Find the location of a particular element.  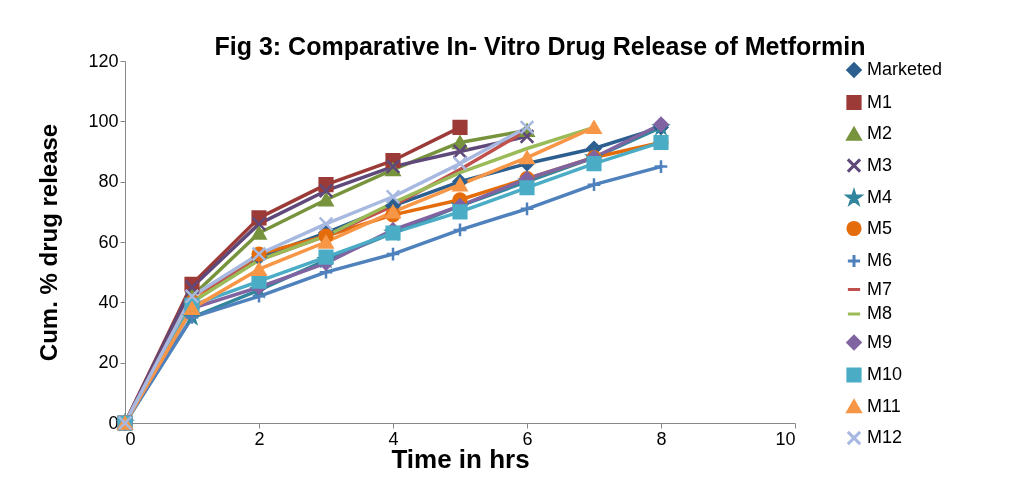

x-tick-label: 6 is located at coordinates (527, 438).